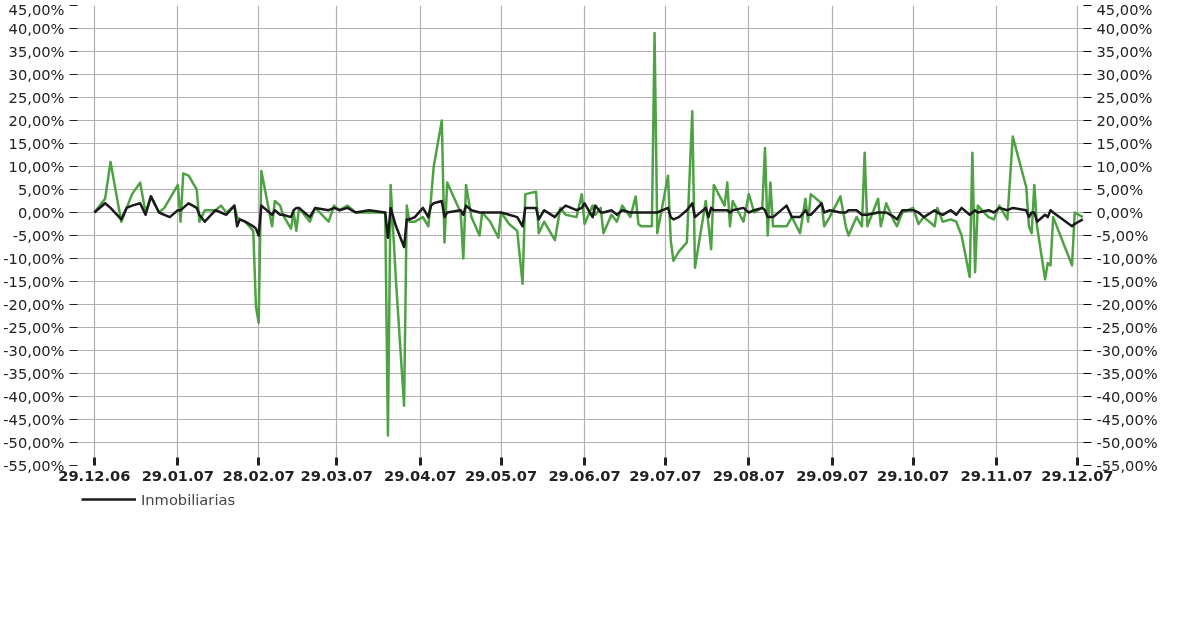  I want to click on x-tick-label: 29.03.07, so click(336, 475).